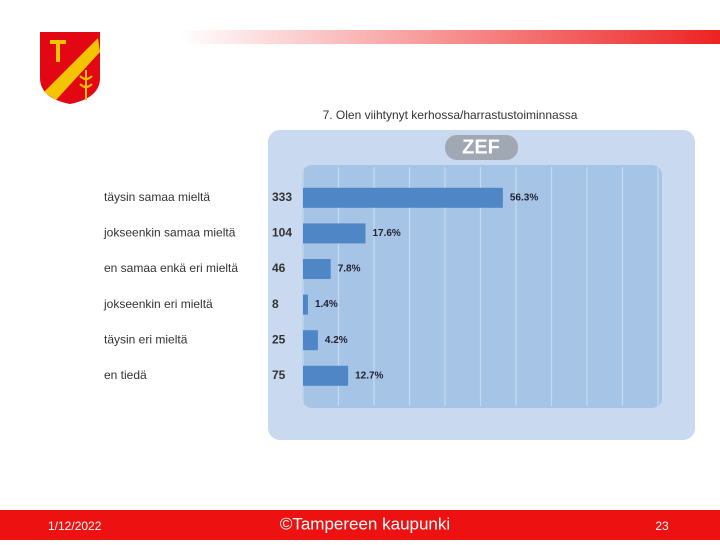 This screenshot has width=720, height=545. I want to click on header-strip, so click(450, 37).